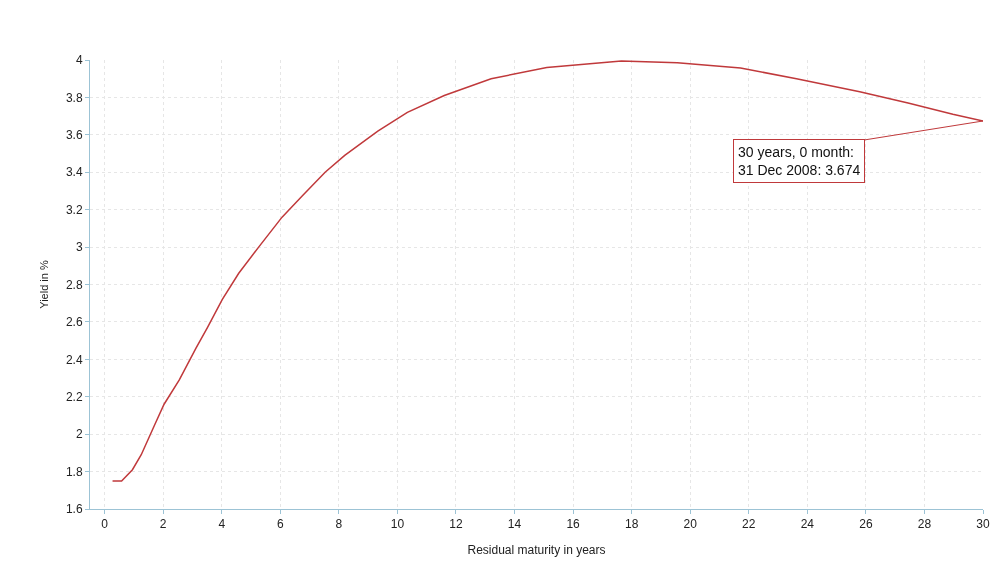 Image resolution: width=1008 pixels, height=579 pixels. Describe the element at coordinates (807, 524) in the screenshot. I see `x-tick-label: 24` at that location.